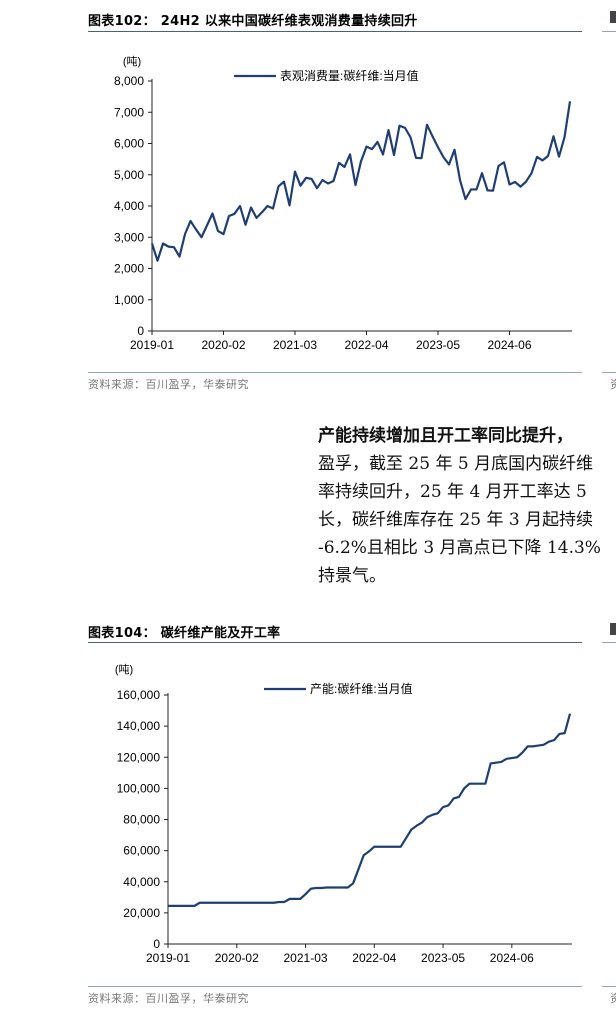  What do you see at coordinates (335, 31) in the screenshot?
I see `figure1-top-rule` at bounding box center [335, 31].